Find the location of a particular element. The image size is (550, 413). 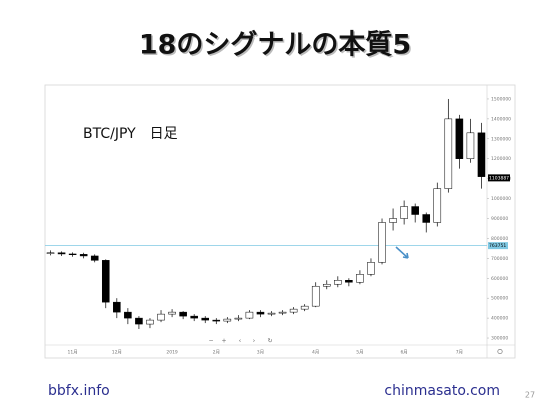

x-tick-label: 4月 is located at coordinates (315, 353).